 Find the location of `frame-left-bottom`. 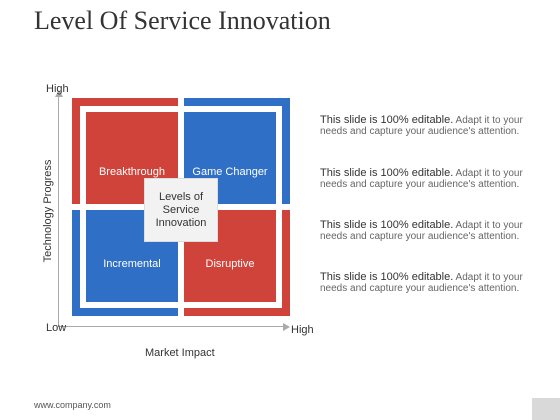

frame-left-bottom is located at coordinates (76, 263).